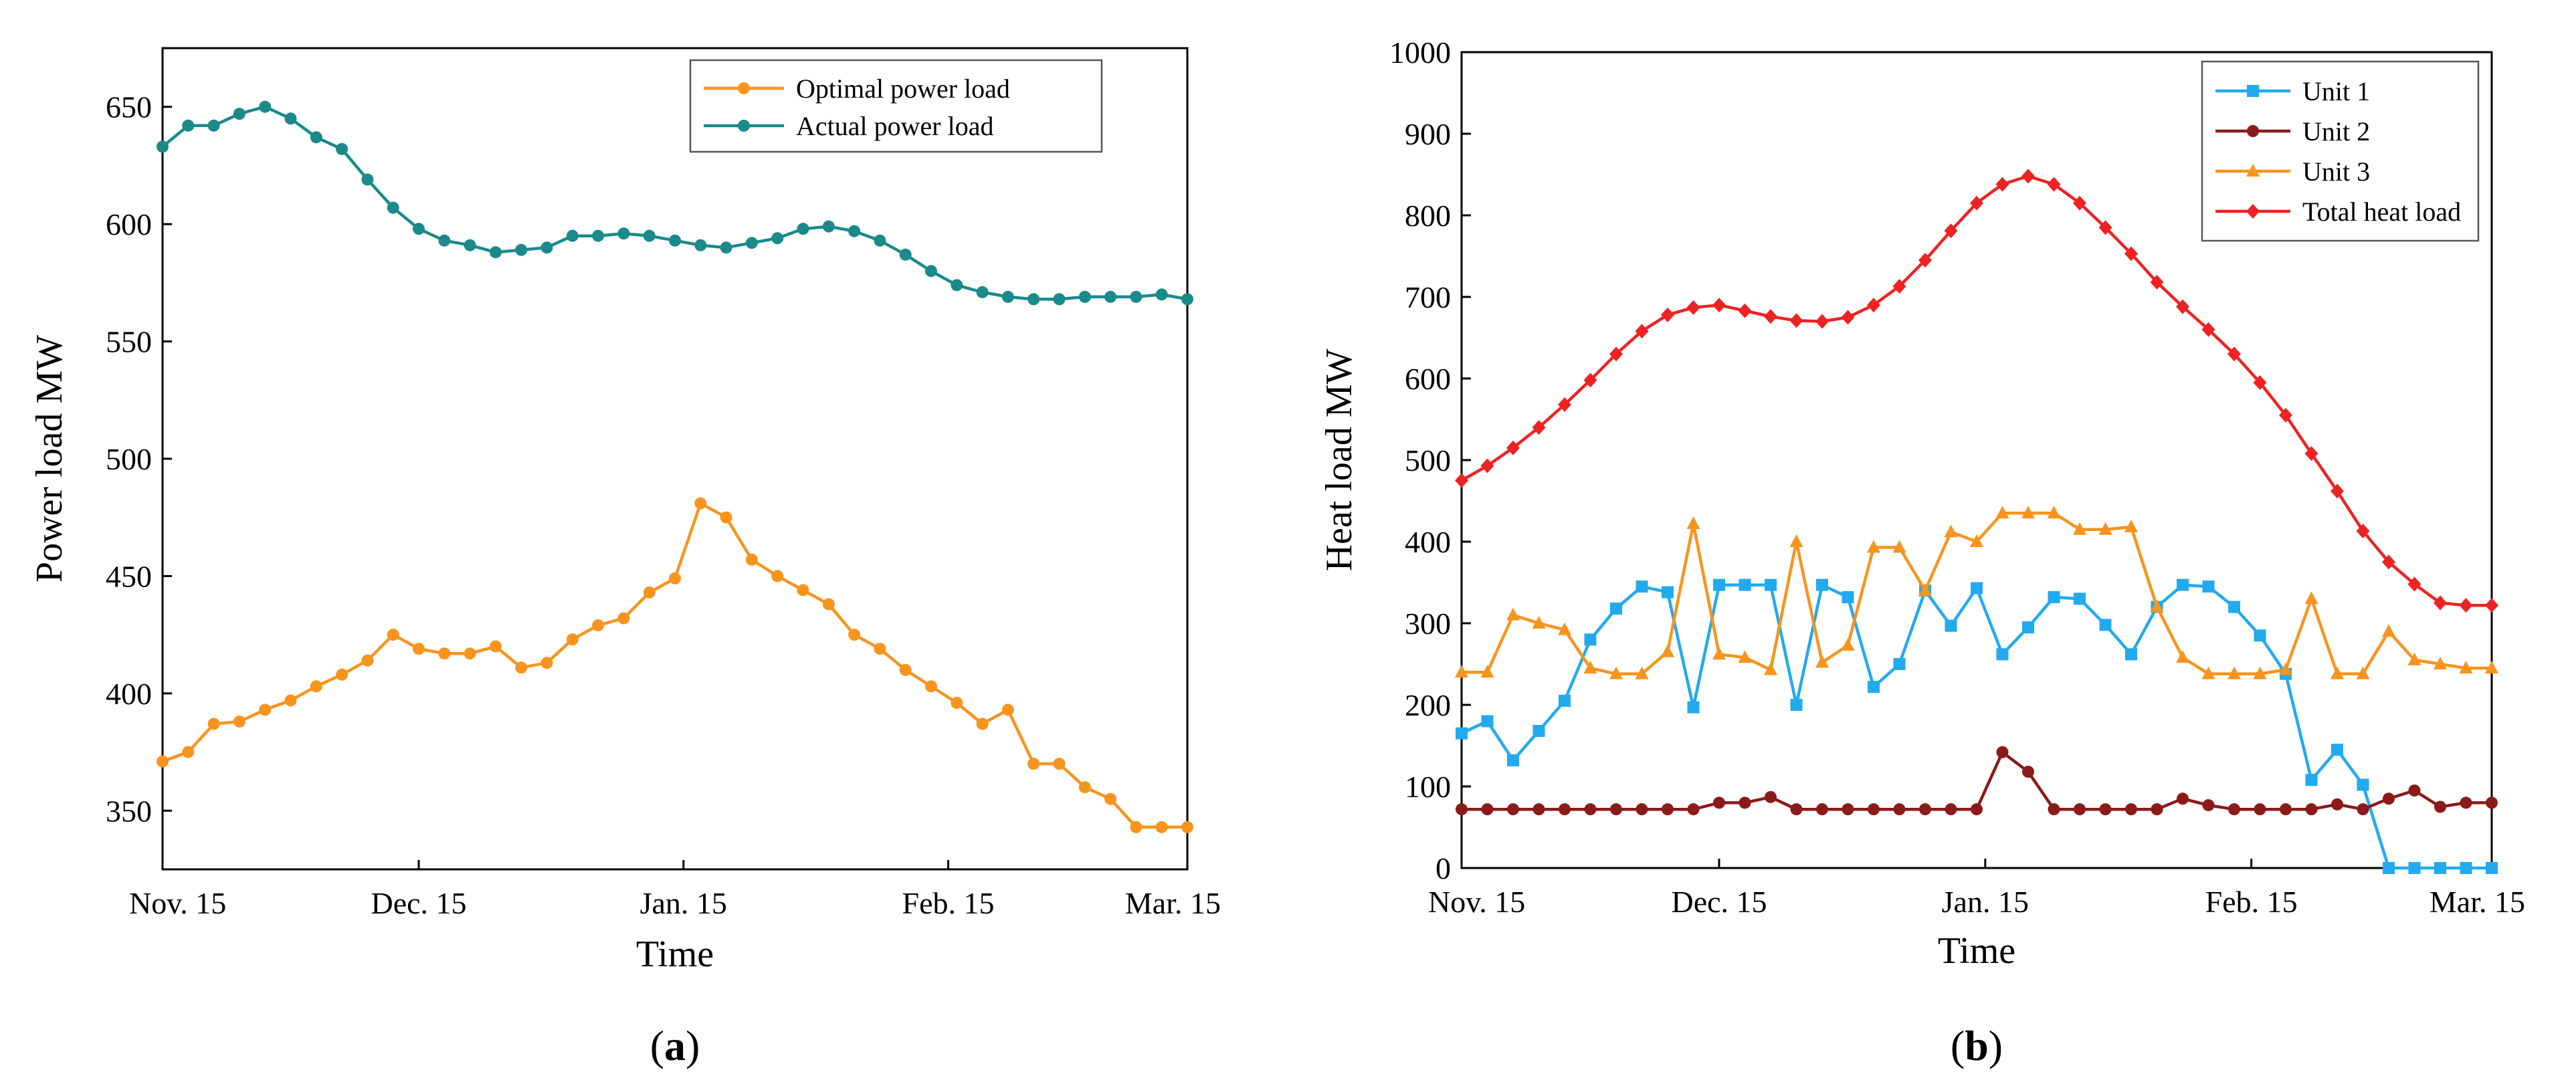  Describe the element at coordinates (129, 224) in the screenshot. I see `y-tick-label: 600` at that location.